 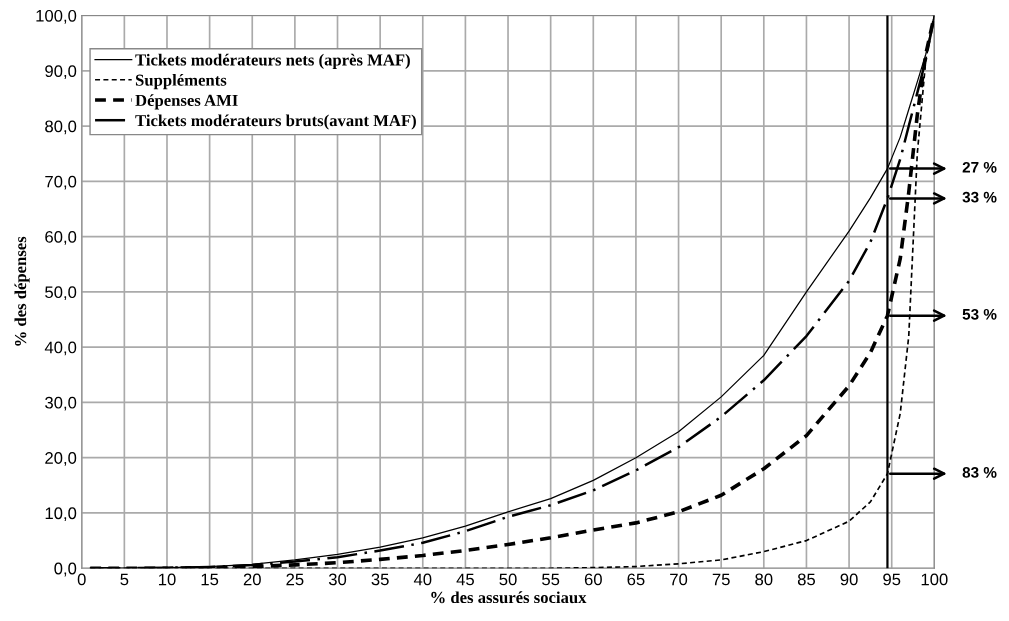 I want to click on x-tick-label: 80, so click(x=764, y=579).